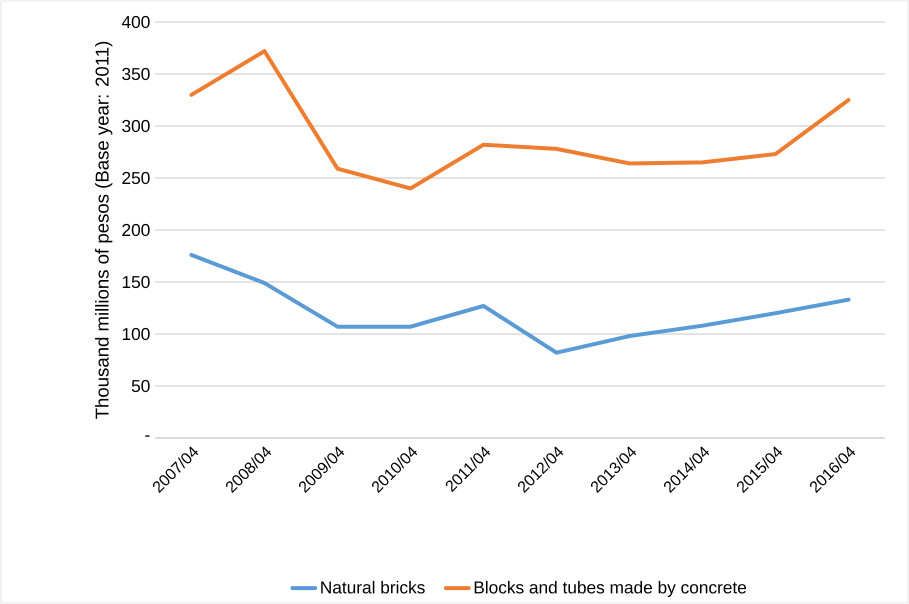 The image size is (909, 604). Describe the element at coordinates (136, 230) in the screenshot. I see `y-tick-label: 200` at that location.